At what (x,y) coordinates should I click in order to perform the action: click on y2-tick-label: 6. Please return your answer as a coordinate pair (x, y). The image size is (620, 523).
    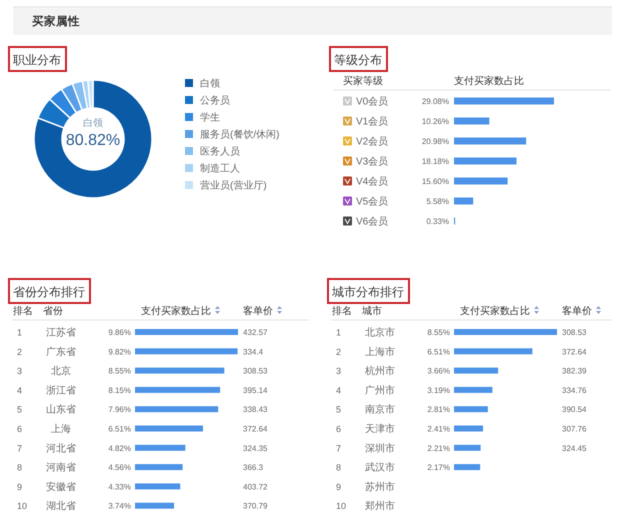
    Looking at the image, I should click on (339, 429).